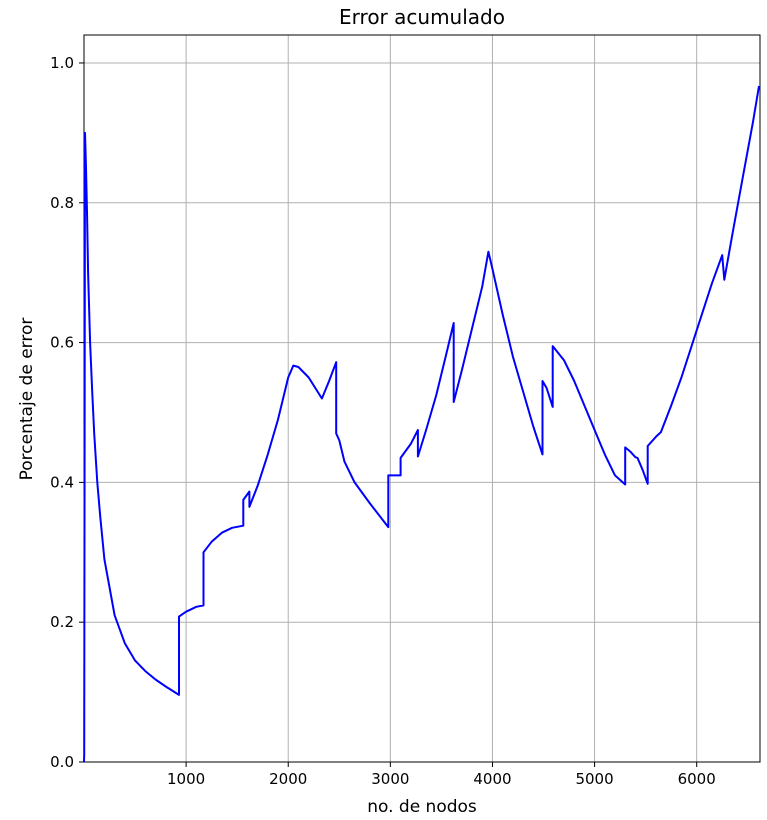 The width and height of the screenshot is (767, 820). Describe the element at coordinates (62, 622) in the screenshot. I see `y-tick-label: 0.2` at that location.